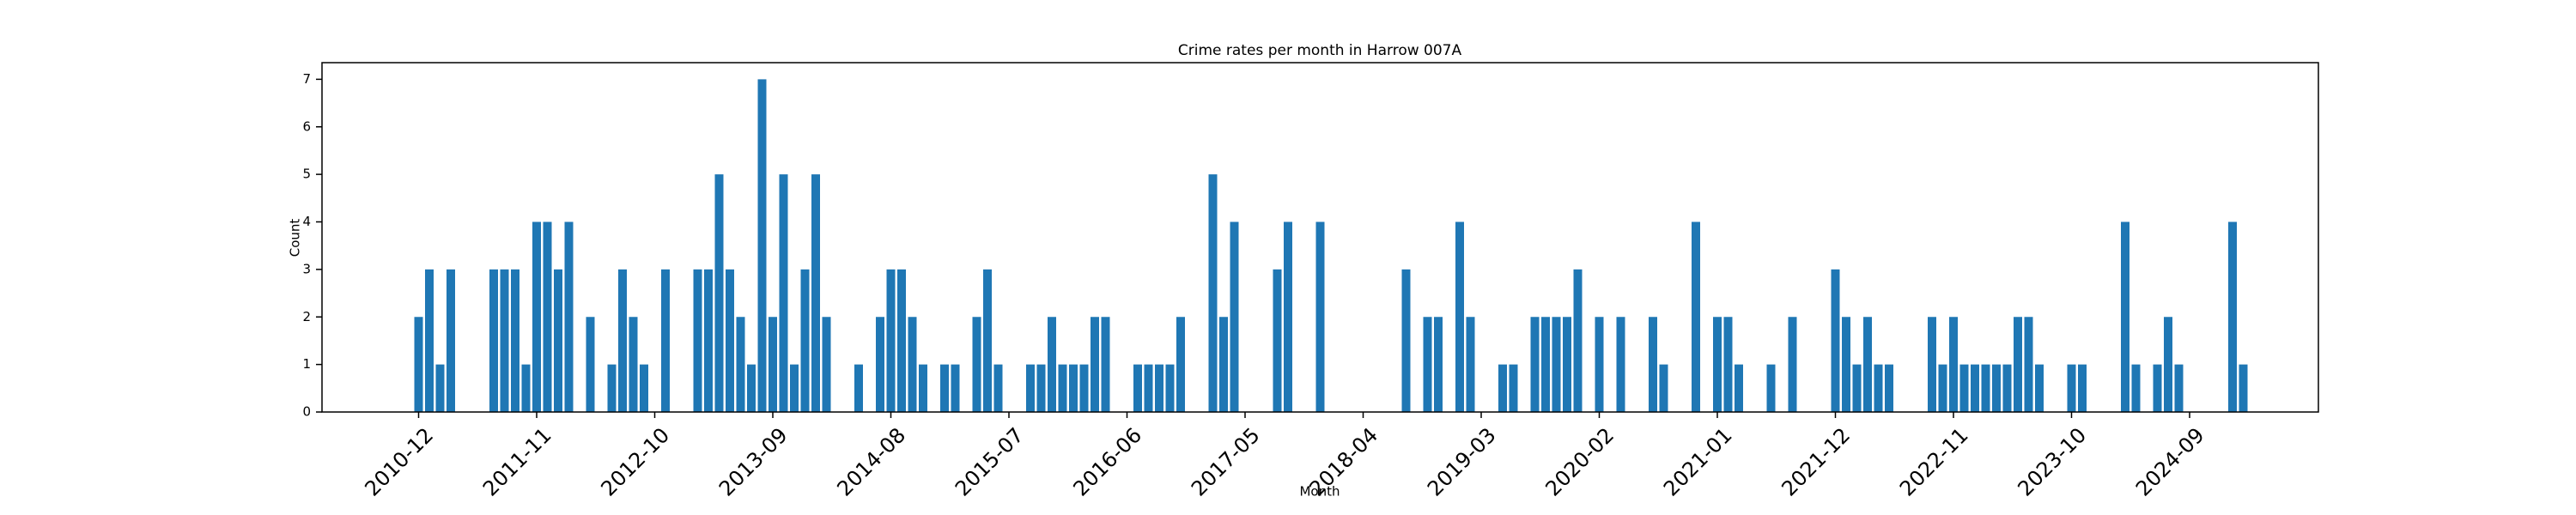 The height and width of the screenshot is (515, 2576). What do you see at coordinates (753, 462) in the screenshot?
I see `x-tick-label: 2013-09` at bounding box center [753, 462].